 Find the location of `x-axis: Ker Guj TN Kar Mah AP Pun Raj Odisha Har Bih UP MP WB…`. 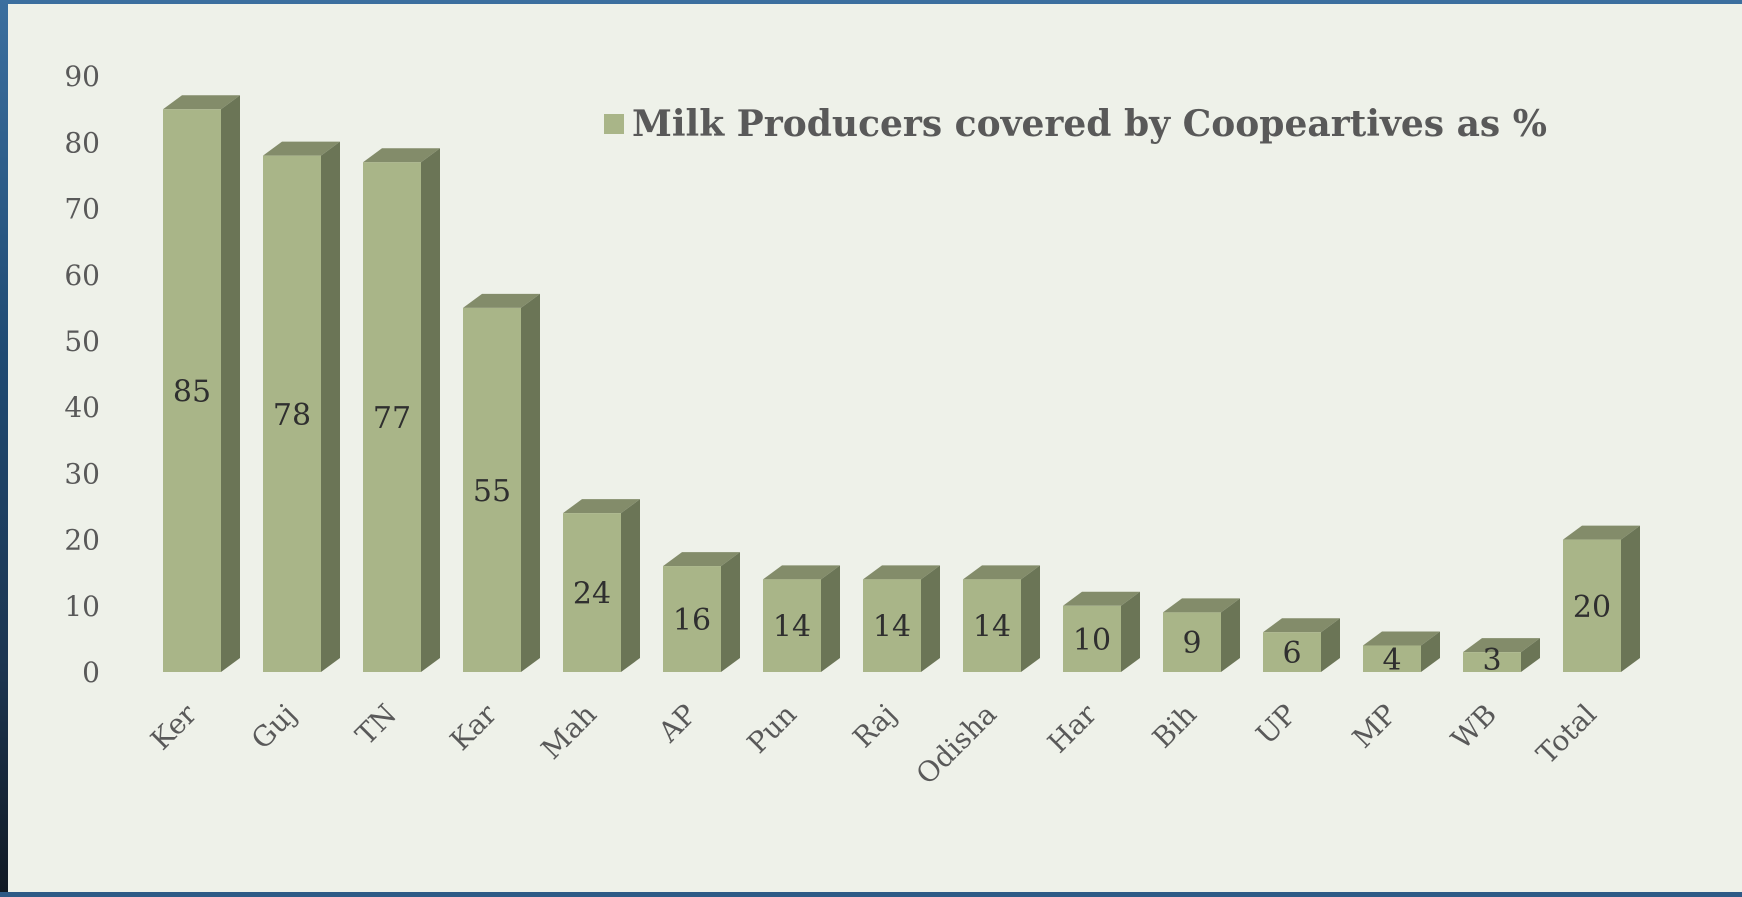

x-axis: Ker Guj TN Kar Mah AP Pun Raj Odisha Har Bih UP MP WB… is located at coordinates (873, 744).